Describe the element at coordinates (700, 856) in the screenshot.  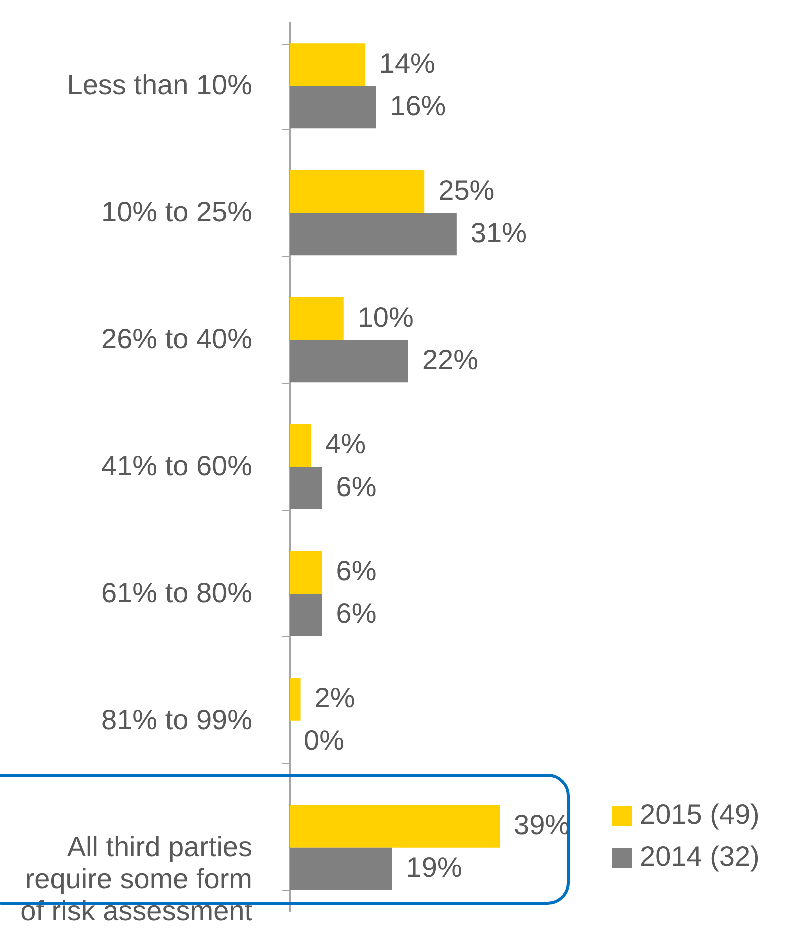
I see `legend-label: 2014 (32)` at that location.